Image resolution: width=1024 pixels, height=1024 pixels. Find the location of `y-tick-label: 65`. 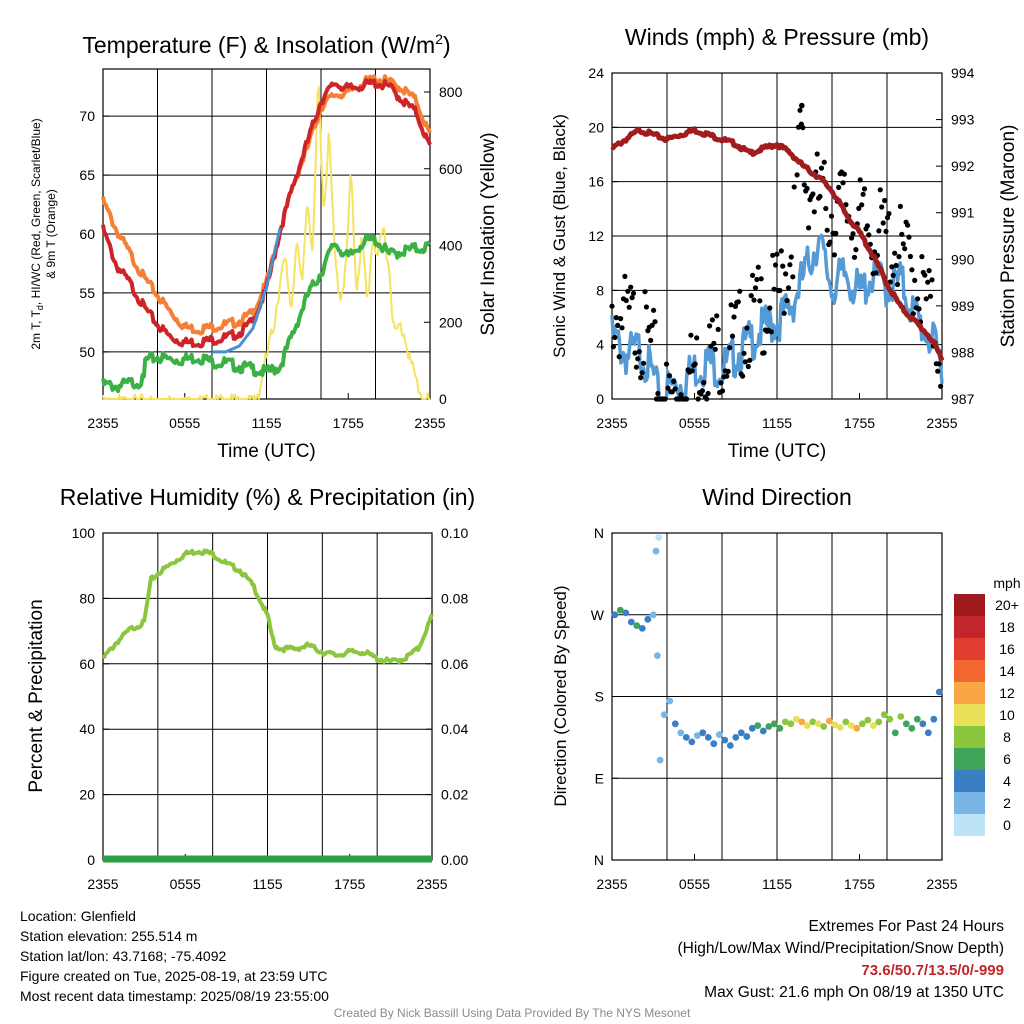

y-tick-label: 65 is located at coordinates (87, 175).